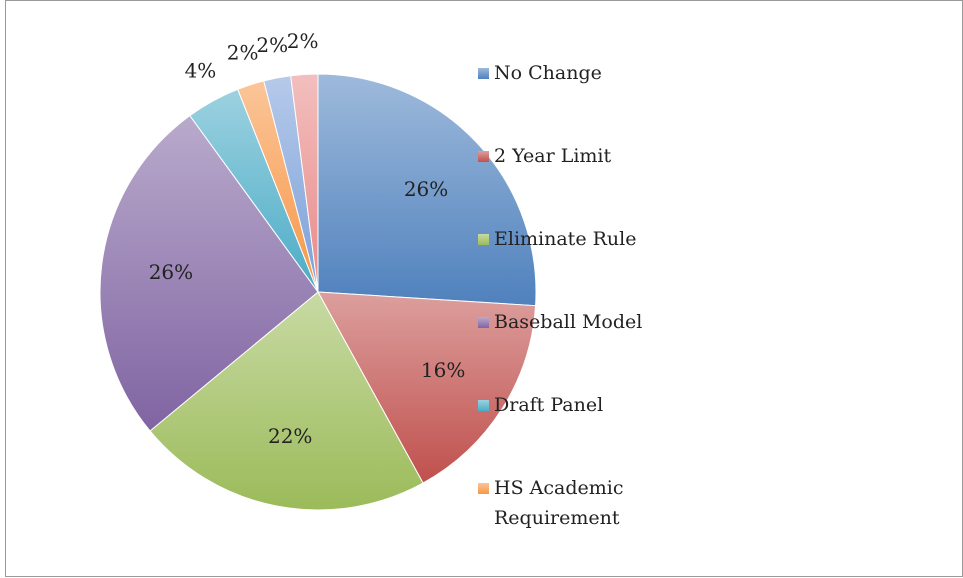 The image size is (963, 578). What do you see at coordinates (548, 73) in the screenshot?
I see `legend-label: No Change` at bounding box center [548, 73].